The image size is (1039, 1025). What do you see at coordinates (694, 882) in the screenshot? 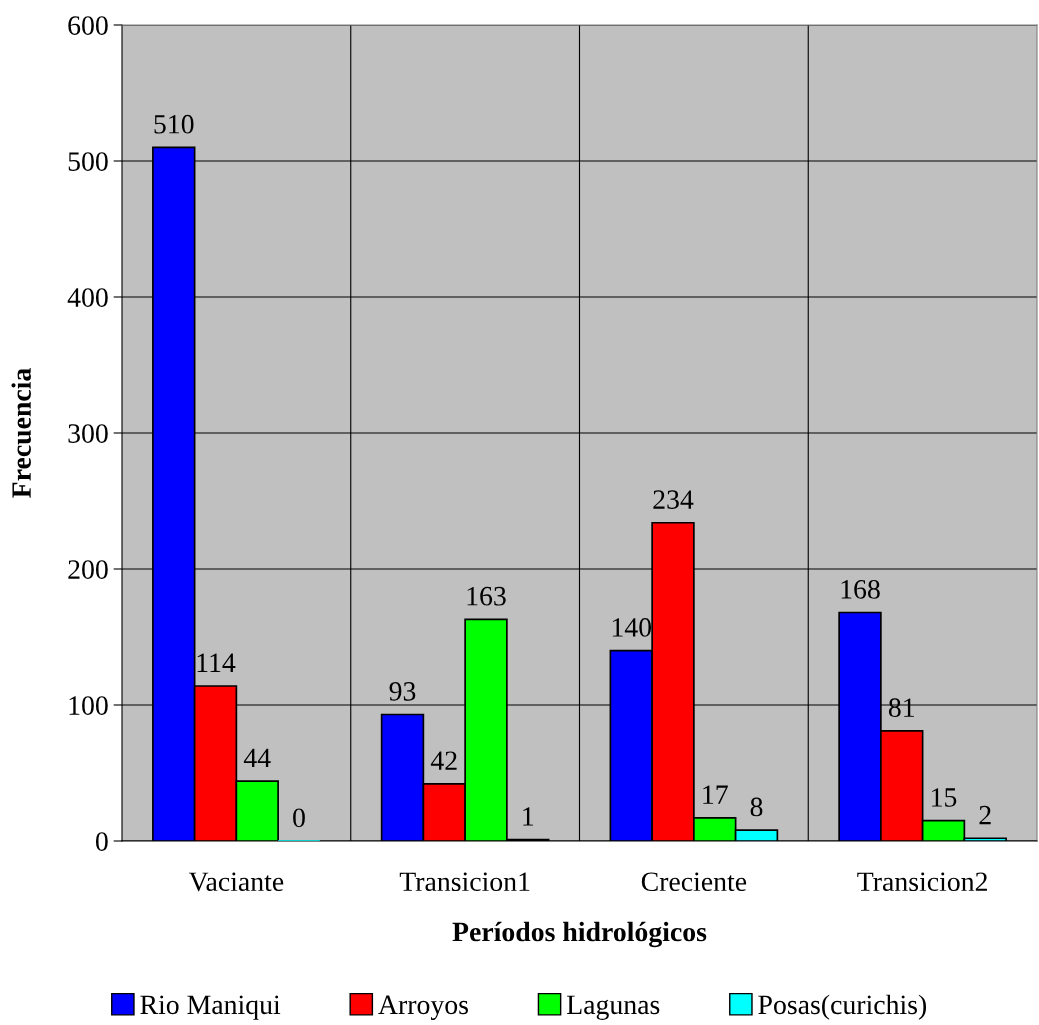
I see `x-tick-label: Creciente` at bounding box center [694, 882].